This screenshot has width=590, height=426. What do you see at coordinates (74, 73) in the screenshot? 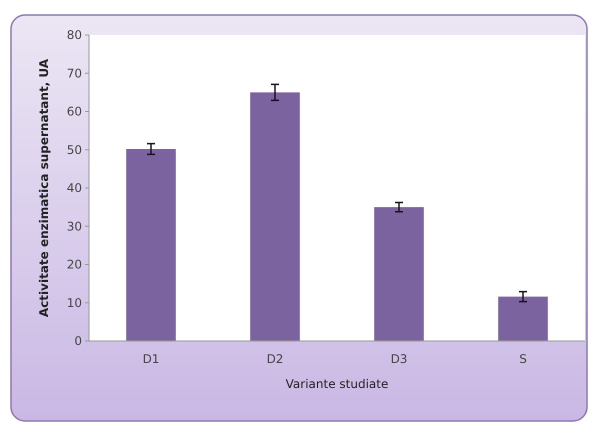
I see `y-tick-label: 70` at bounding box center [74, 73].